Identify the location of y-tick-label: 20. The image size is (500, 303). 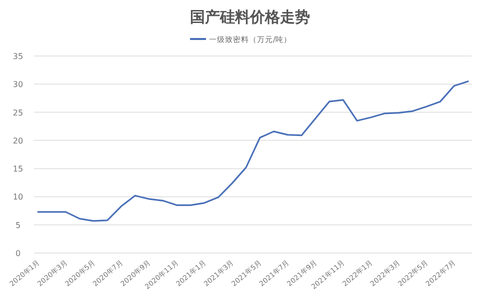
(18, 141).